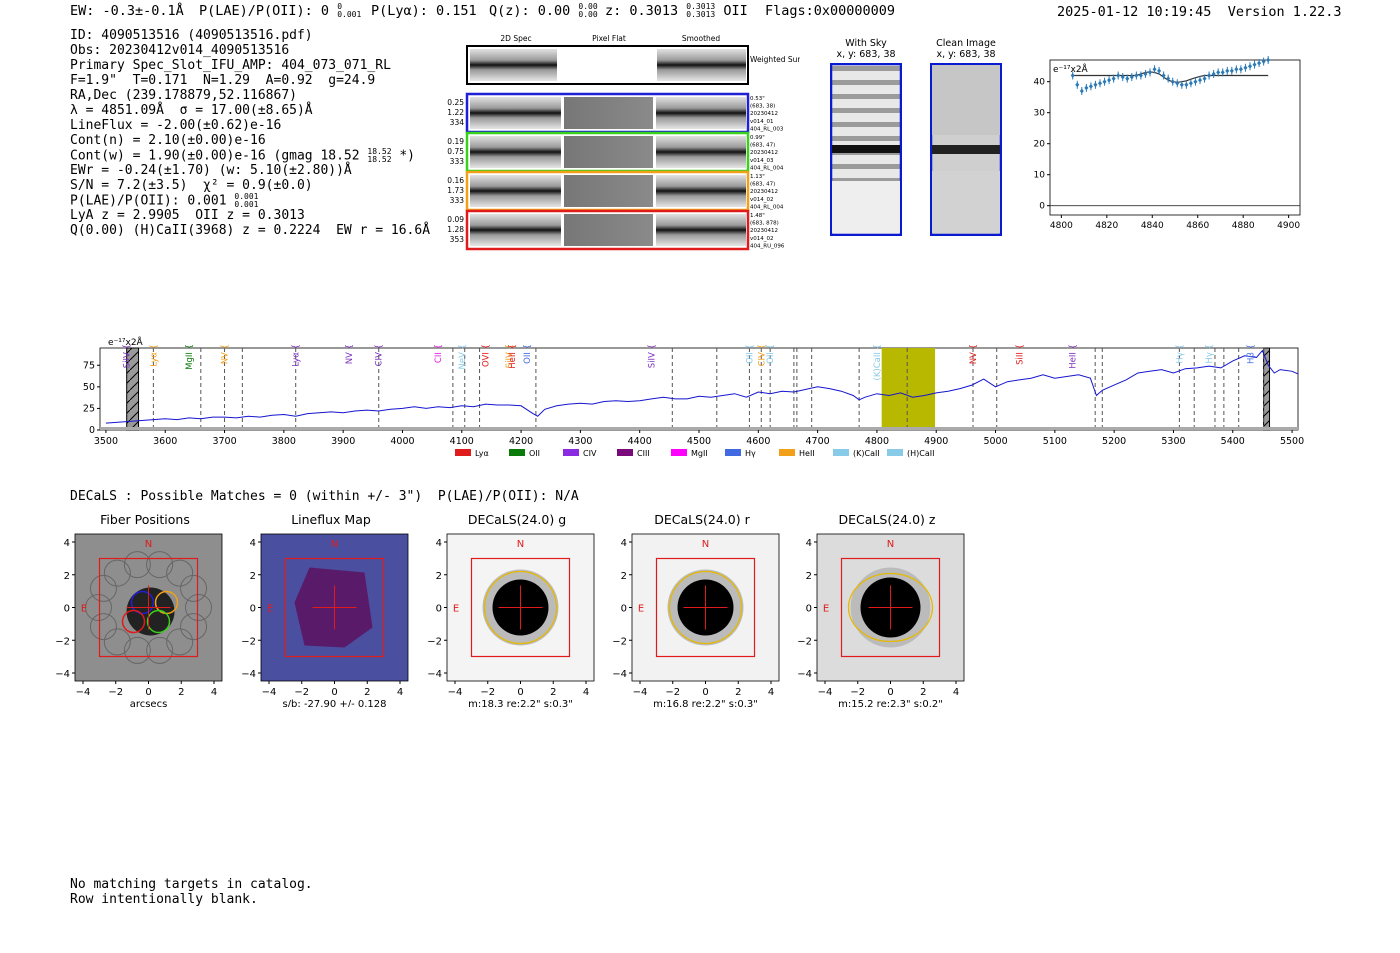  I want to click on weighted-sum-2dspec, so click(513, 65).